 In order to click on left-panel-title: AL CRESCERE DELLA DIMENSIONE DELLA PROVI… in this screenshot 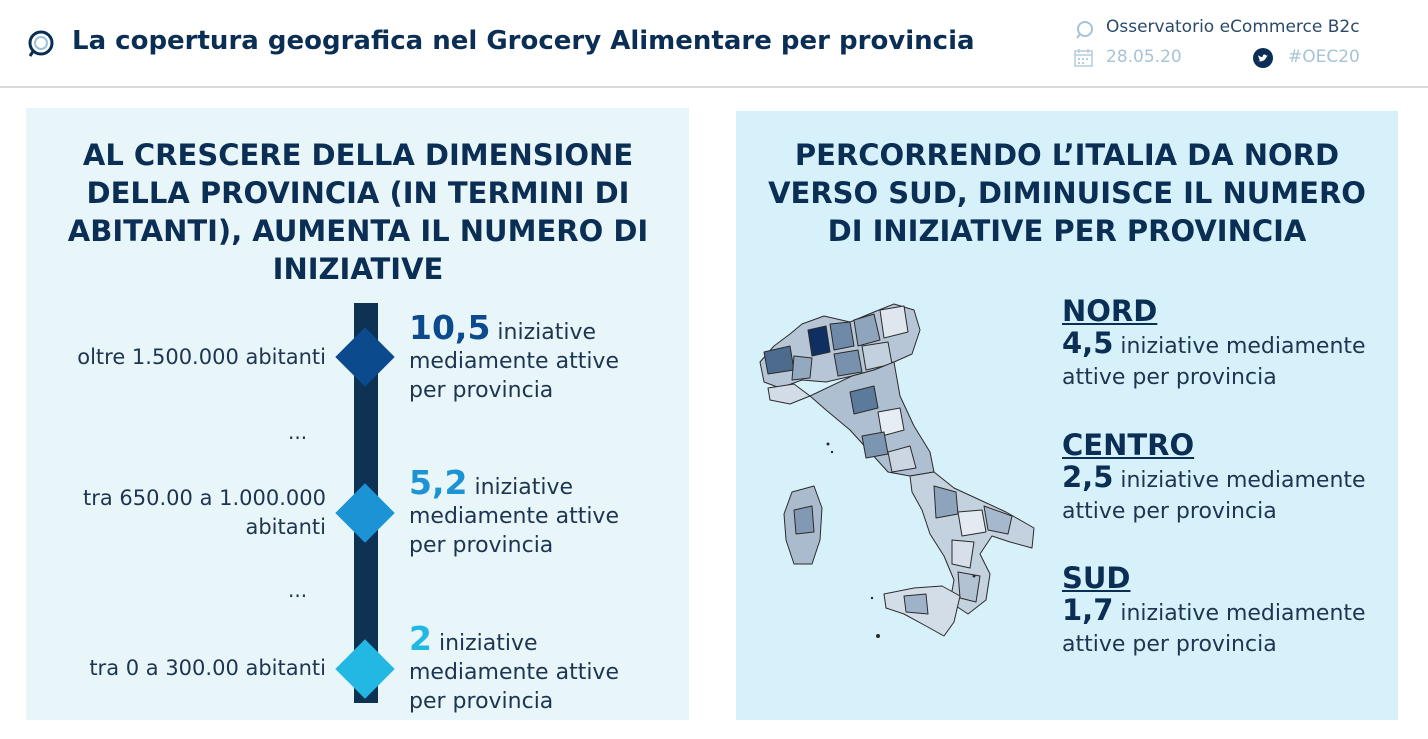, I will do `click(358, 212)`.